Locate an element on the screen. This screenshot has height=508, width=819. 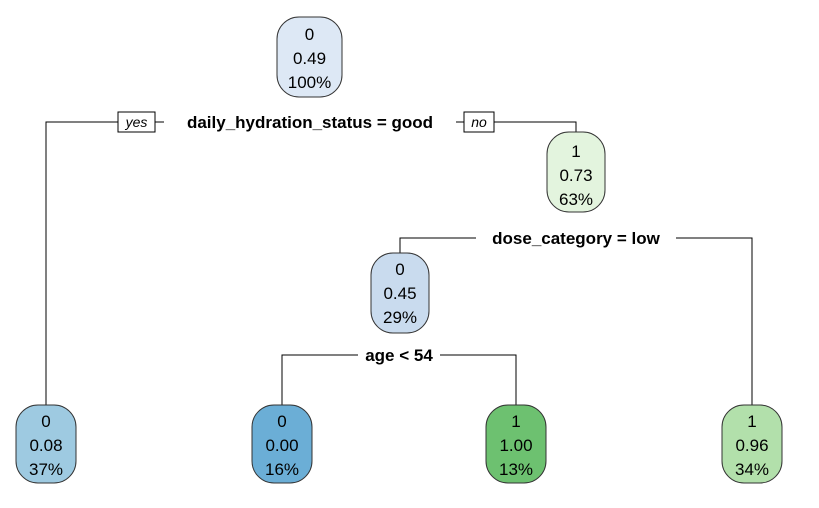
node-leaf3: 1 1.00 13% is located at coordinates (516, 444).